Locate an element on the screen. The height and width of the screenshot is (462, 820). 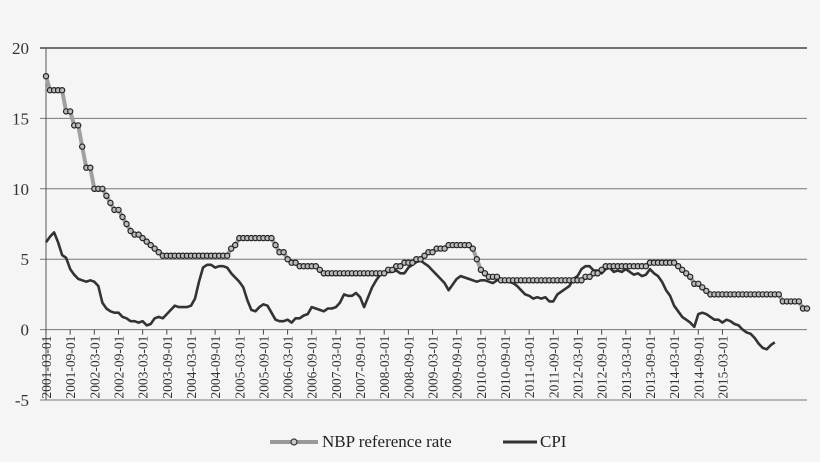
x-tick-label: 2012-03-01 is located at coordinates (577, 367).